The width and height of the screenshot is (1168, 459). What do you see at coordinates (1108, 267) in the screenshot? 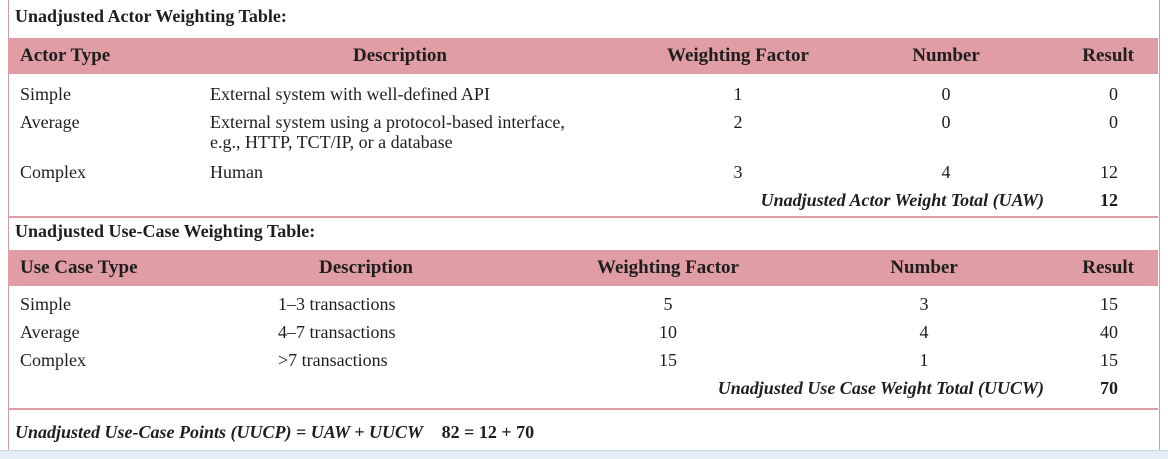
I see `usecase-header-result: Result` at bounding box center [1108, 267].